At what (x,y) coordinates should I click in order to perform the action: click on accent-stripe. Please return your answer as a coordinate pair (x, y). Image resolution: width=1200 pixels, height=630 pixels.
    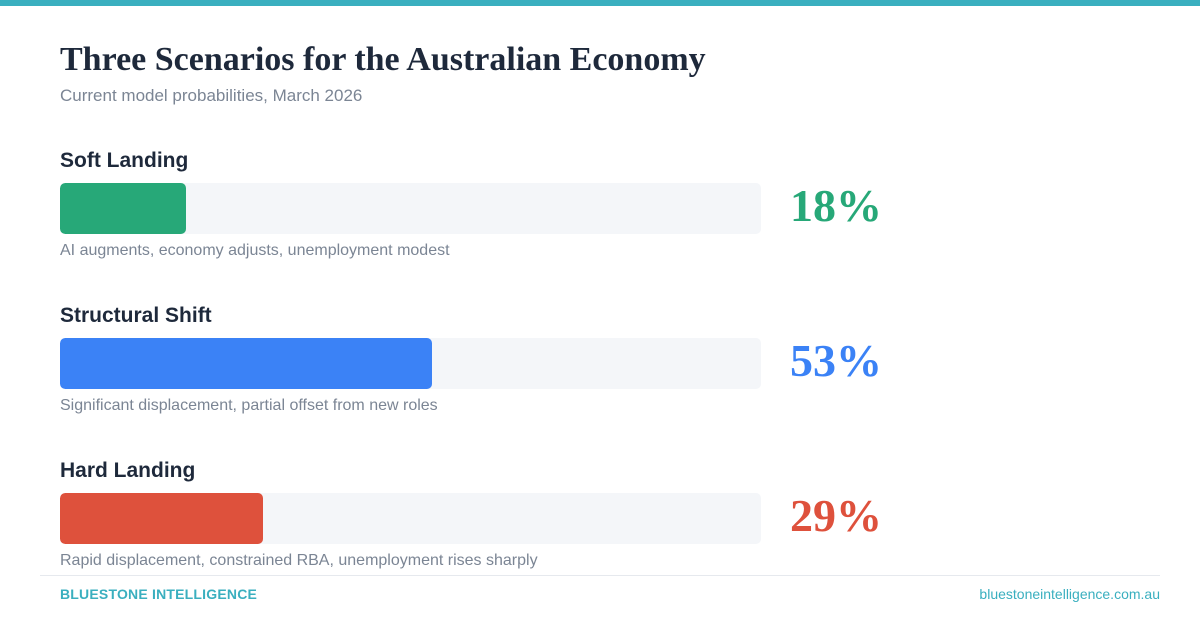
    Looking at the image, I should click on (600, 3).